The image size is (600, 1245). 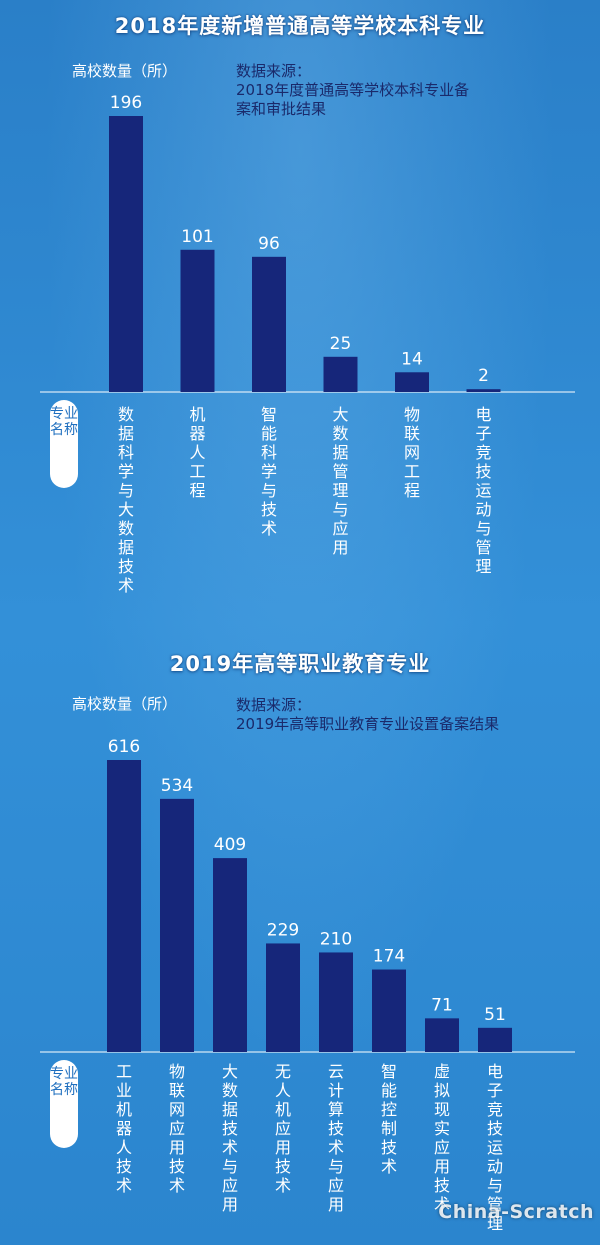 I want to click on data-label: 25, so click(x=341, y=344).